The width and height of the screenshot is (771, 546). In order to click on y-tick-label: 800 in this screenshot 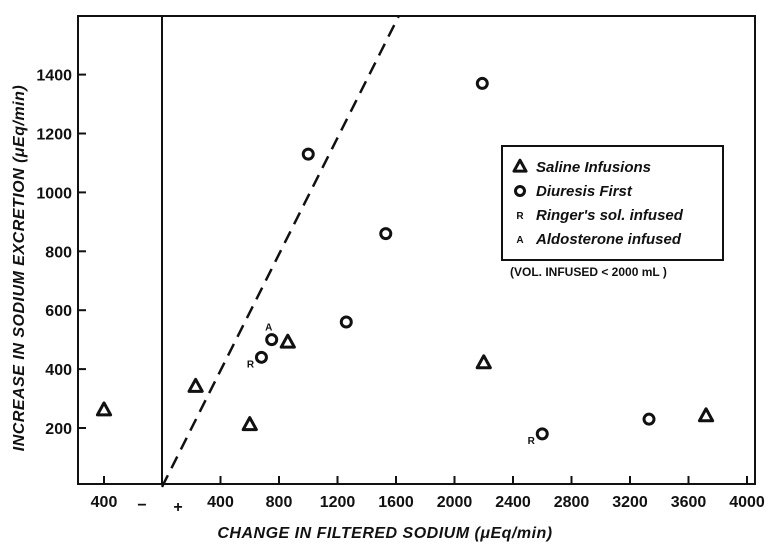, I will do `click(58, 252)`.